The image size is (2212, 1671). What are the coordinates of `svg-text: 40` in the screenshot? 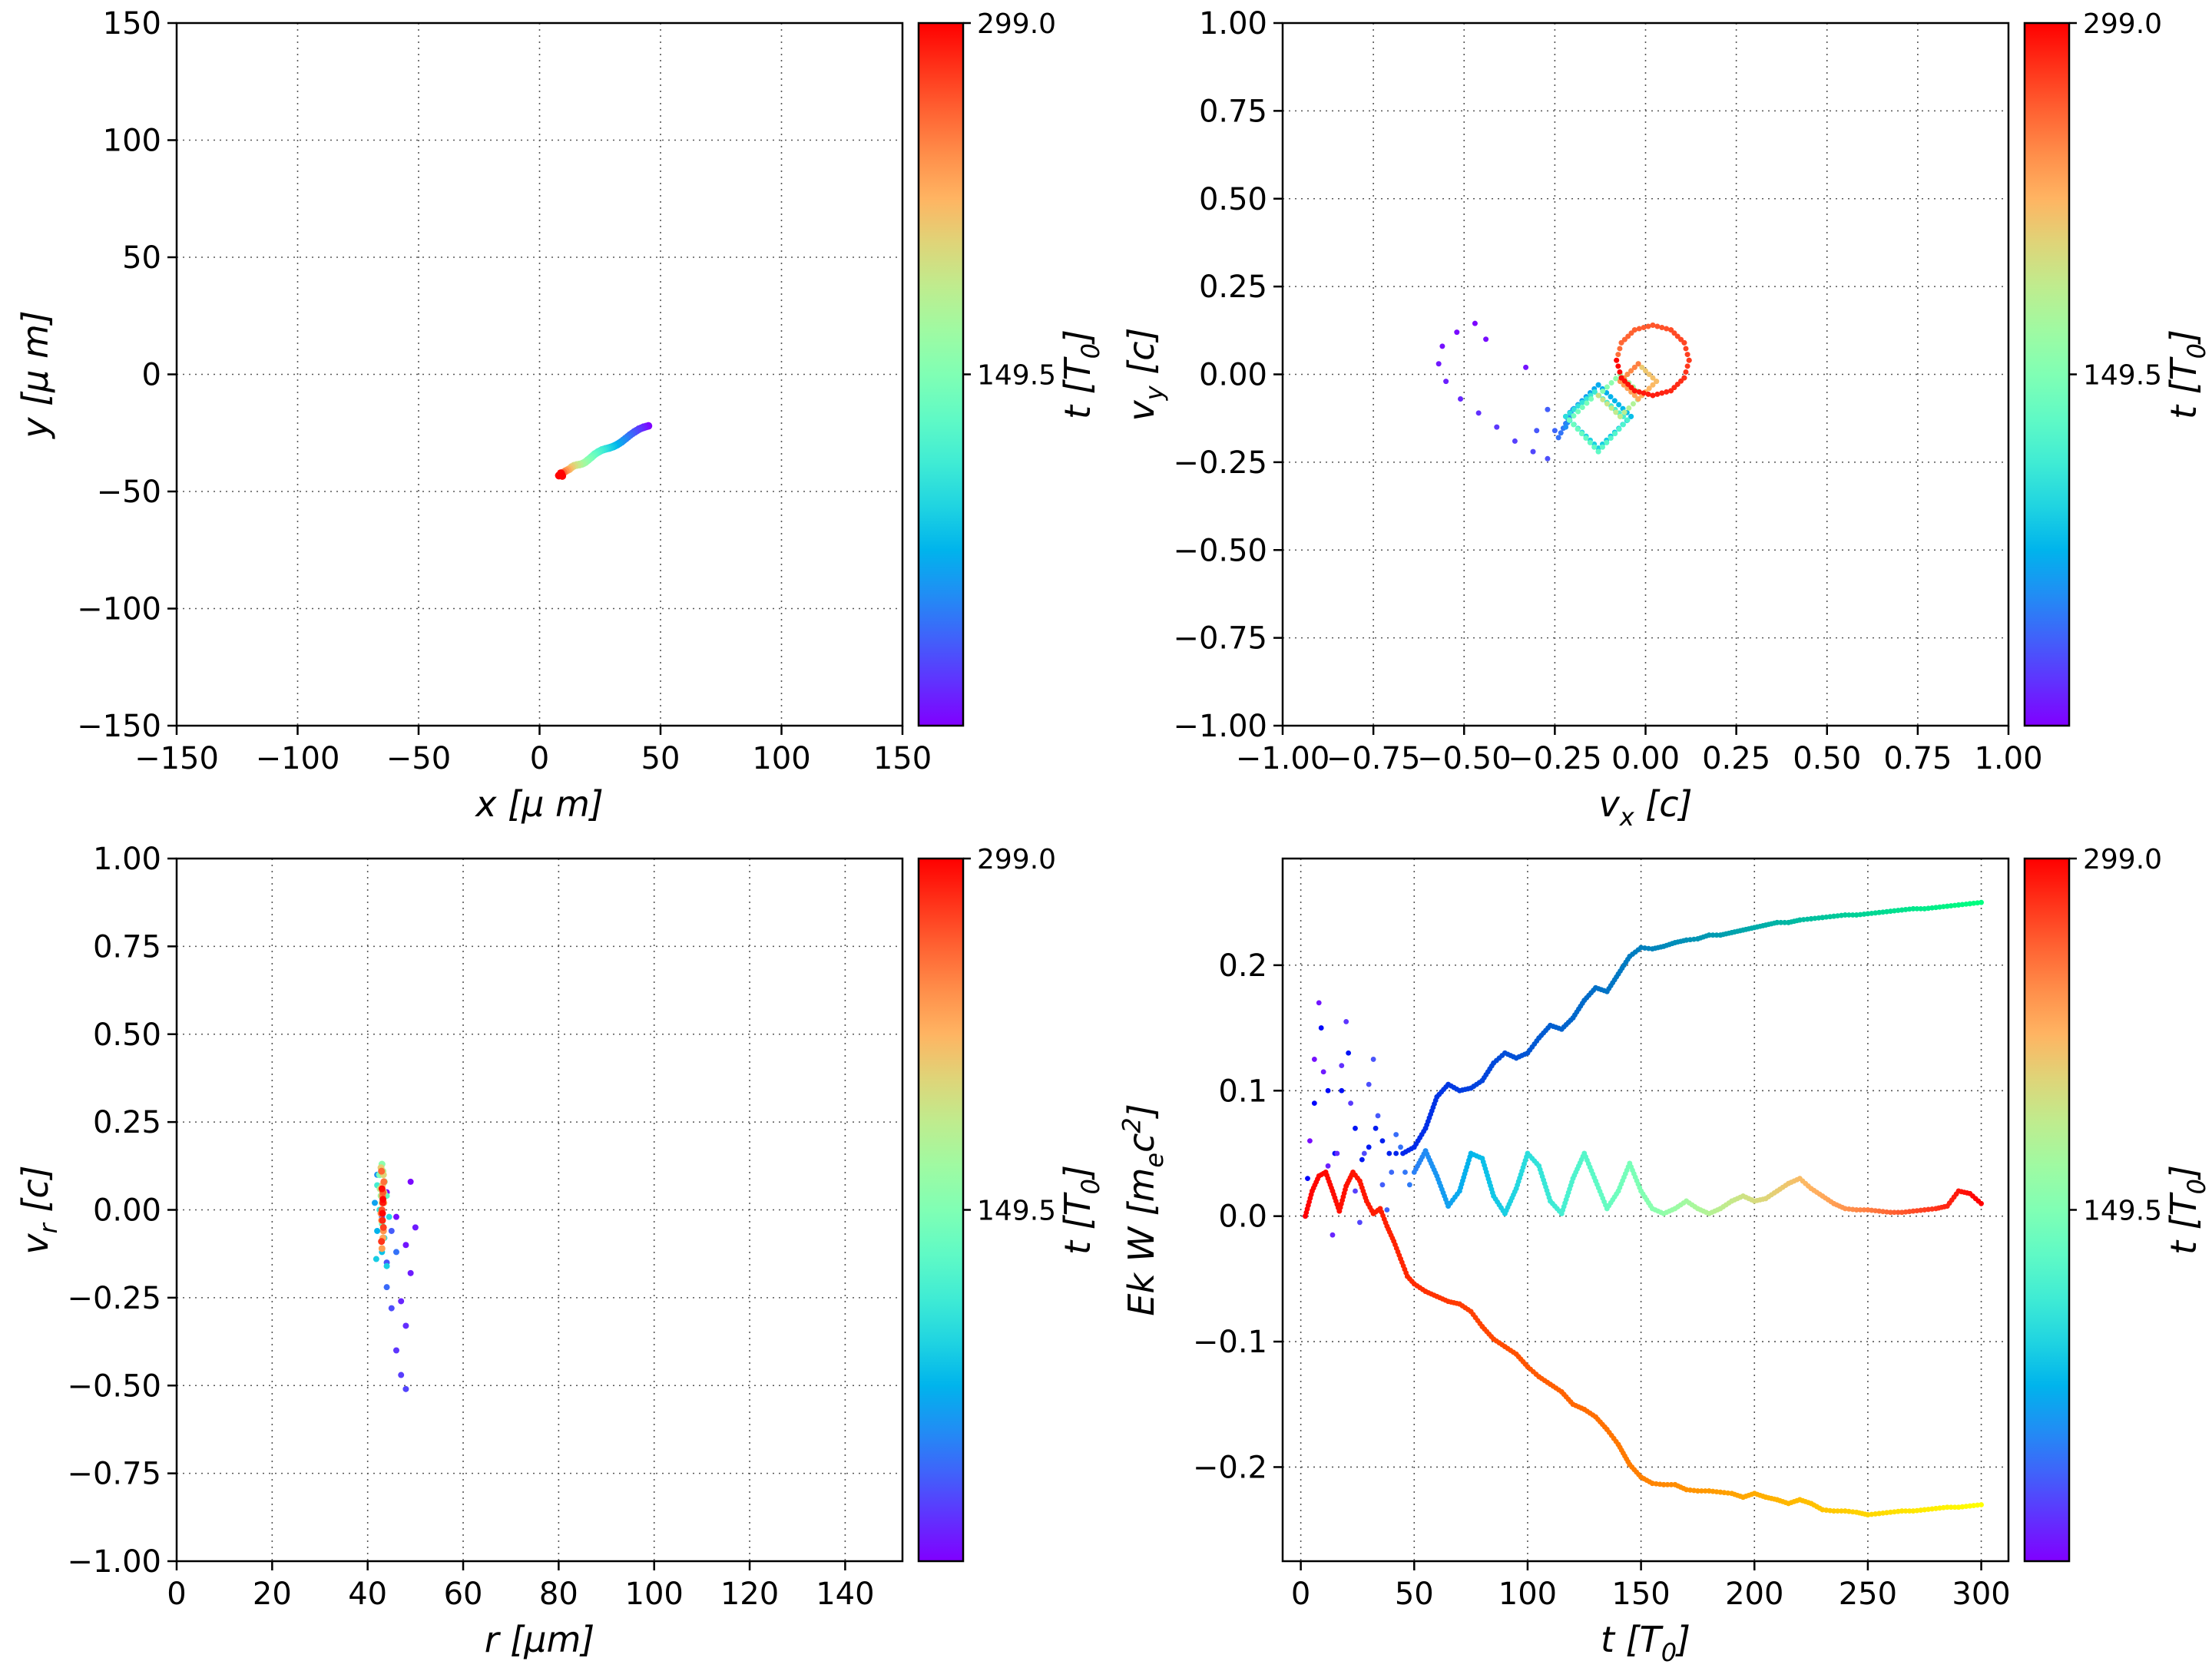 It's located at (368, 1594).